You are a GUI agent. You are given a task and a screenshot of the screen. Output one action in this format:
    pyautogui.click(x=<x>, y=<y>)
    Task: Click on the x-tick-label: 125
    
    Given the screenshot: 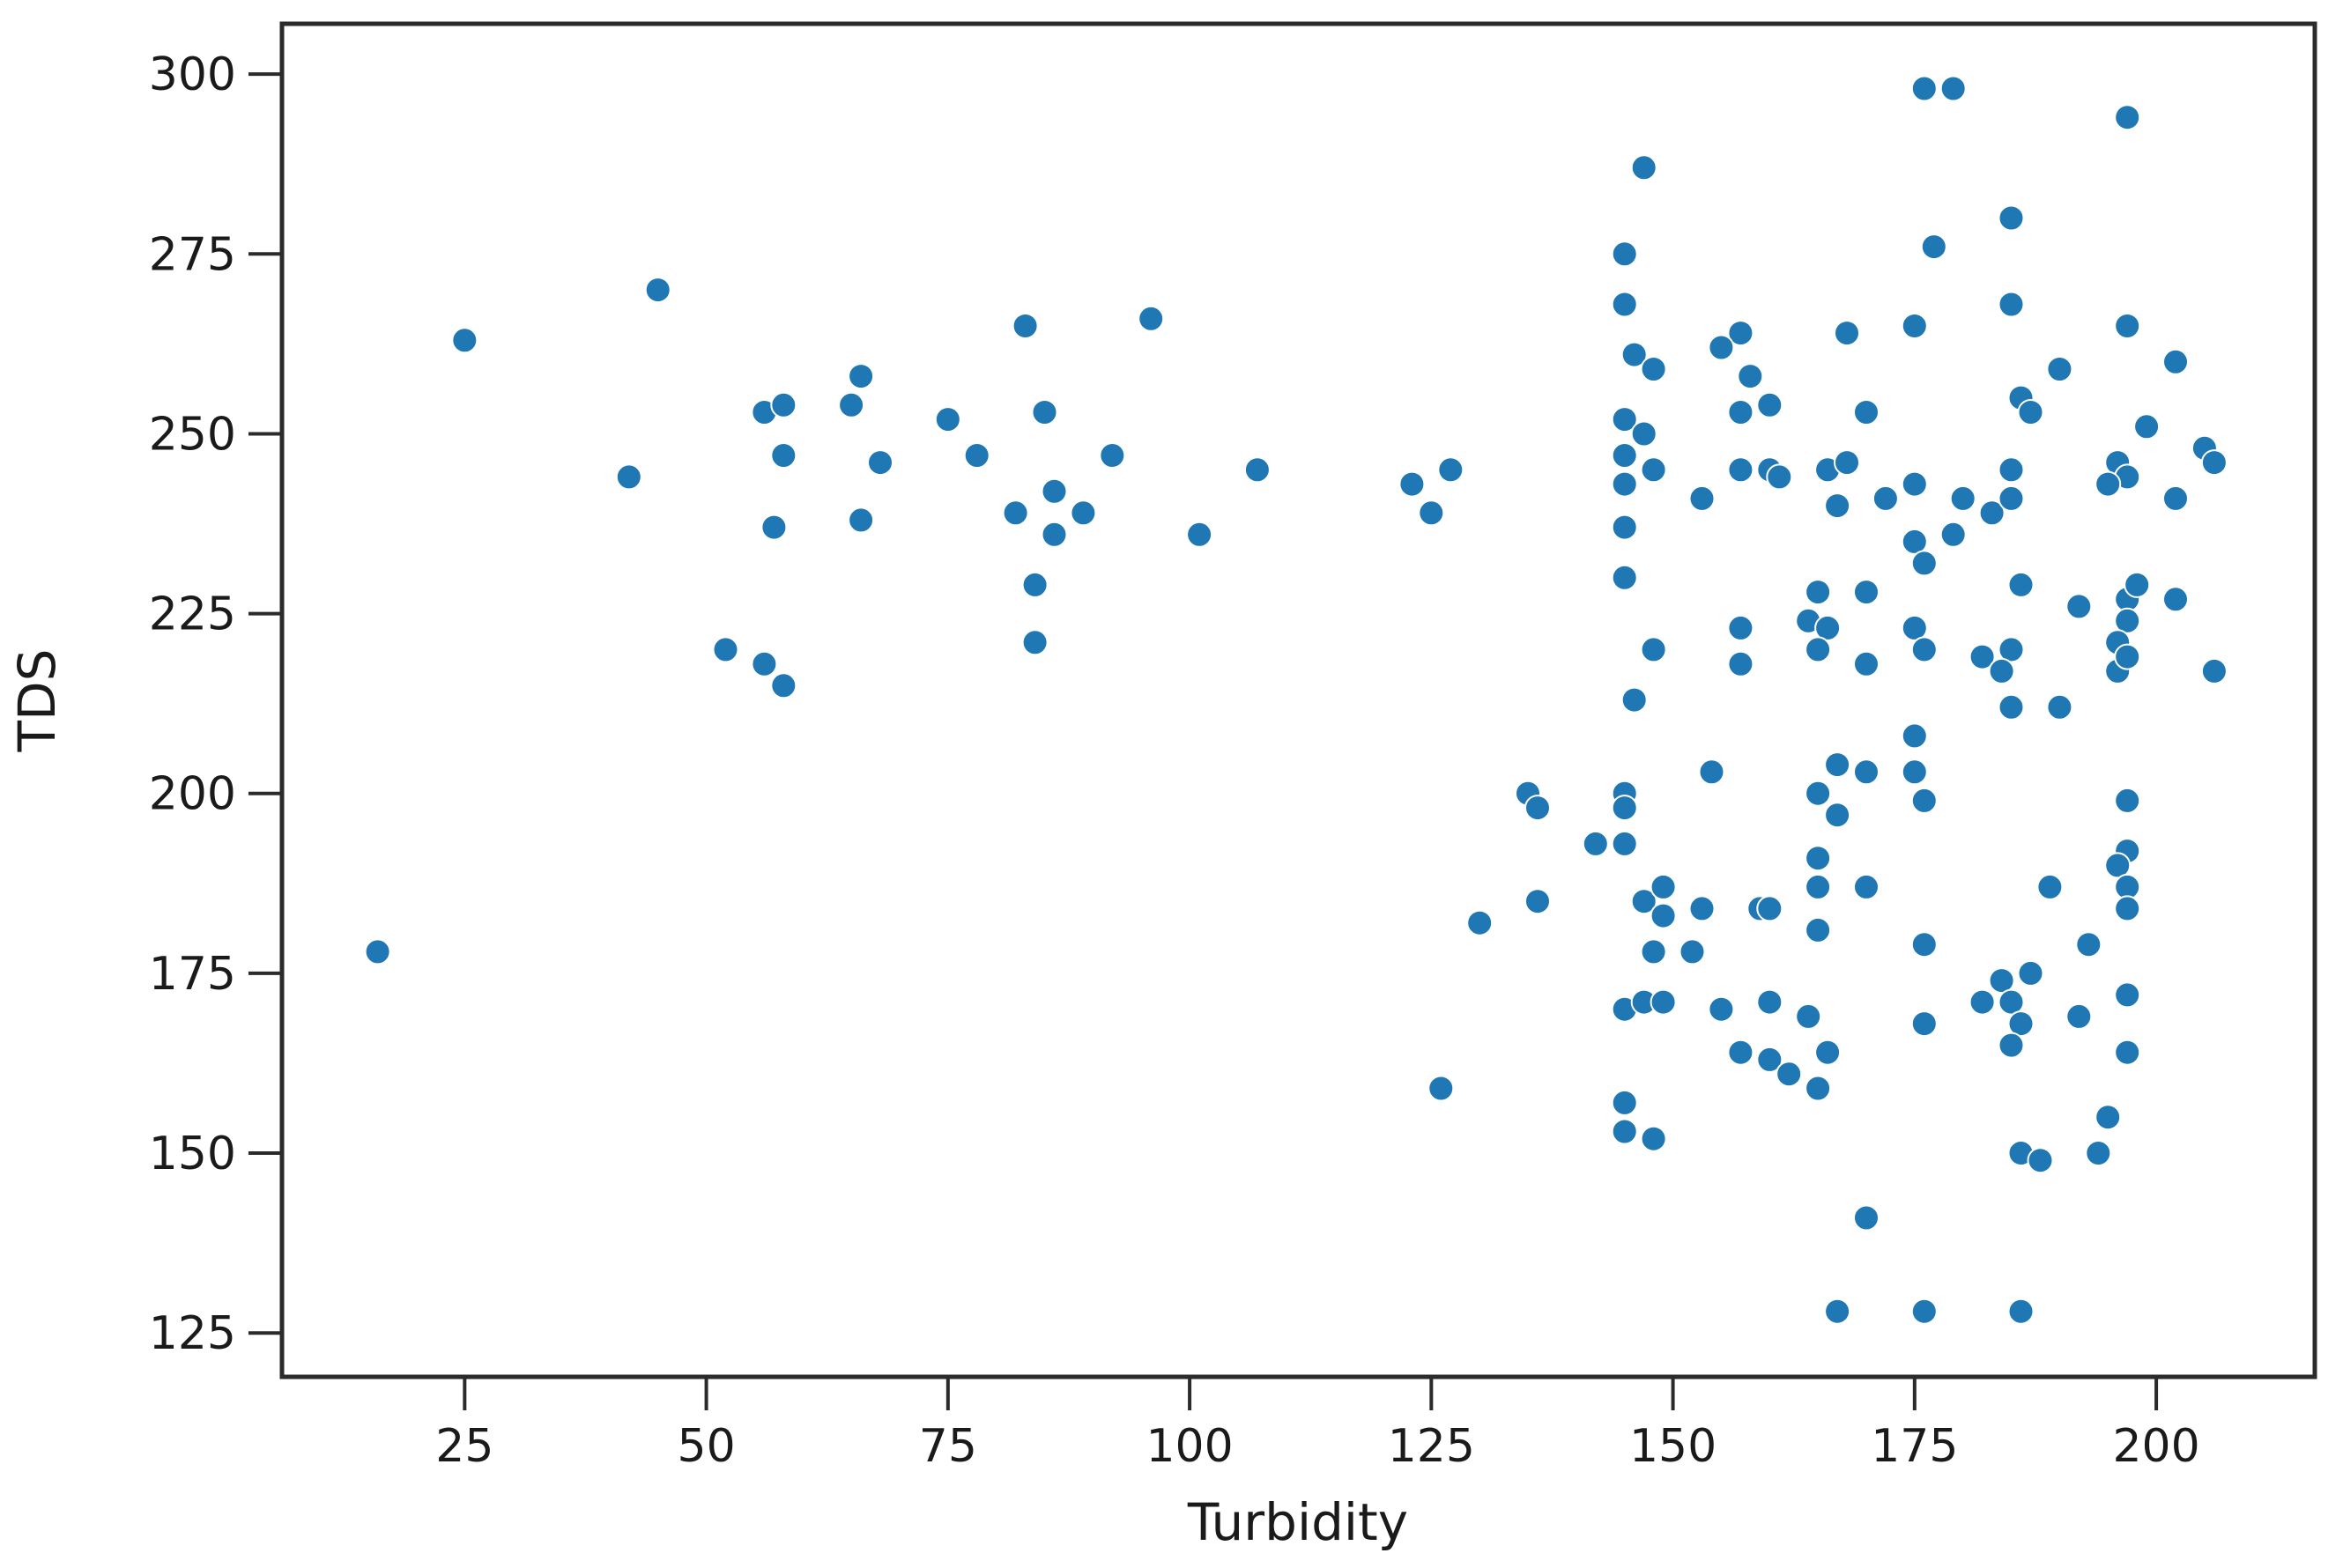 What is the action you would take?
    pyautogui.click(x=1431, y=1446)
    